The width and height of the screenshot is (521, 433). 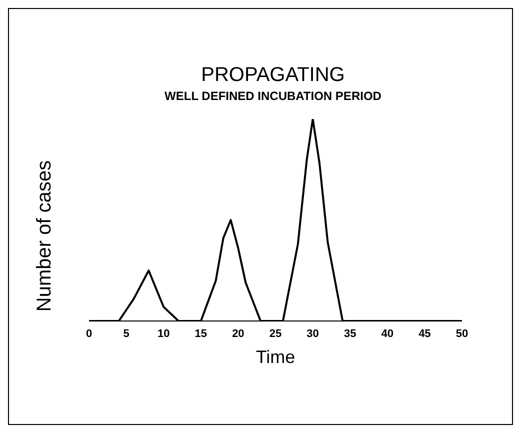 I want to click on x-tick-label: 45, so click(x=424, y=334).